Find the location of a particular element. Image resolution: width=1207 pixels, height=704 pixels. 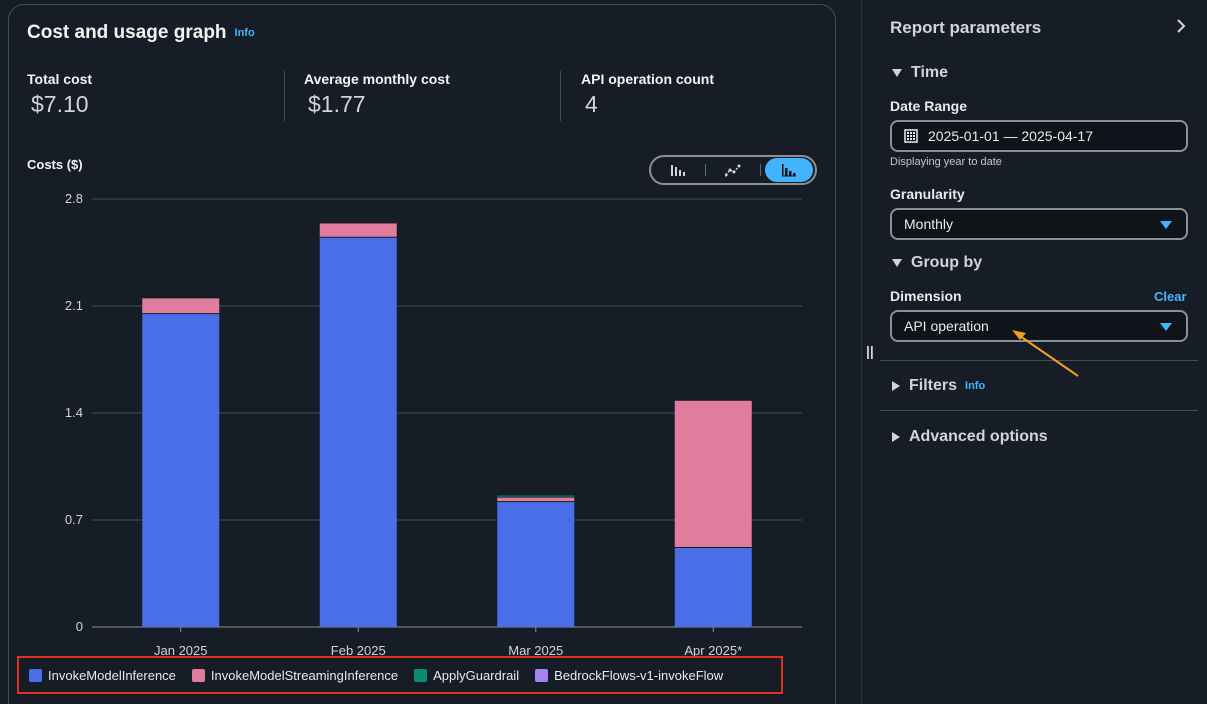

y-tick-label: 2.8 is located at coordinates (74, 198).